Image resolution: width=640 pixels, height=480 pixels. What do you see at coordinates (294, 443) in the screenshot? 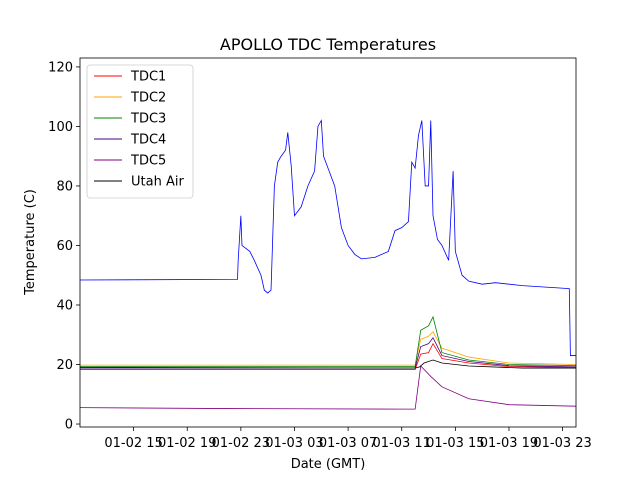
I see `x-tick-label: 01-03 03` at bounding box center [294, 443].